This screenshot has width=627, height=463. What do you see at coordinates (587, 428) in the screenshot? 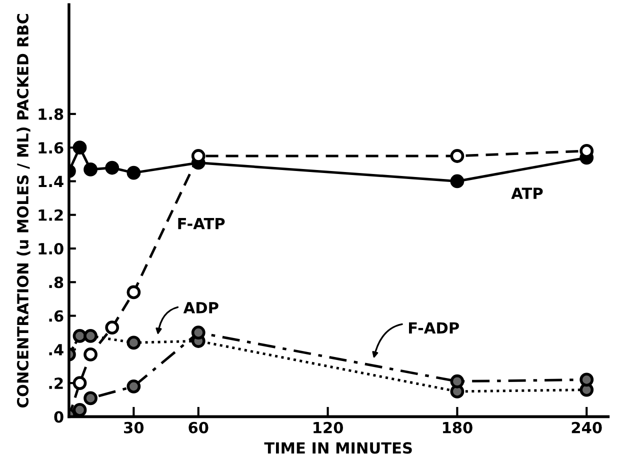
I see `x-tick-label: 240` at bounding box center [587, 428].